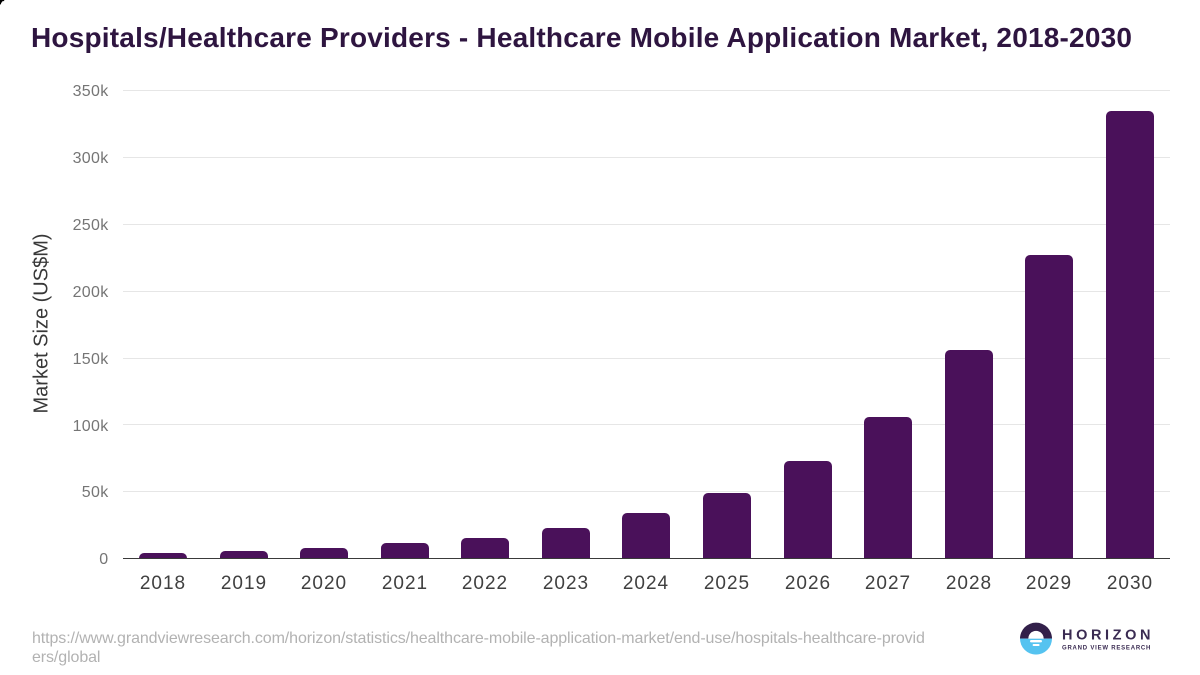  I want to click on svg-text: HORIZON, so click(1108, 636).